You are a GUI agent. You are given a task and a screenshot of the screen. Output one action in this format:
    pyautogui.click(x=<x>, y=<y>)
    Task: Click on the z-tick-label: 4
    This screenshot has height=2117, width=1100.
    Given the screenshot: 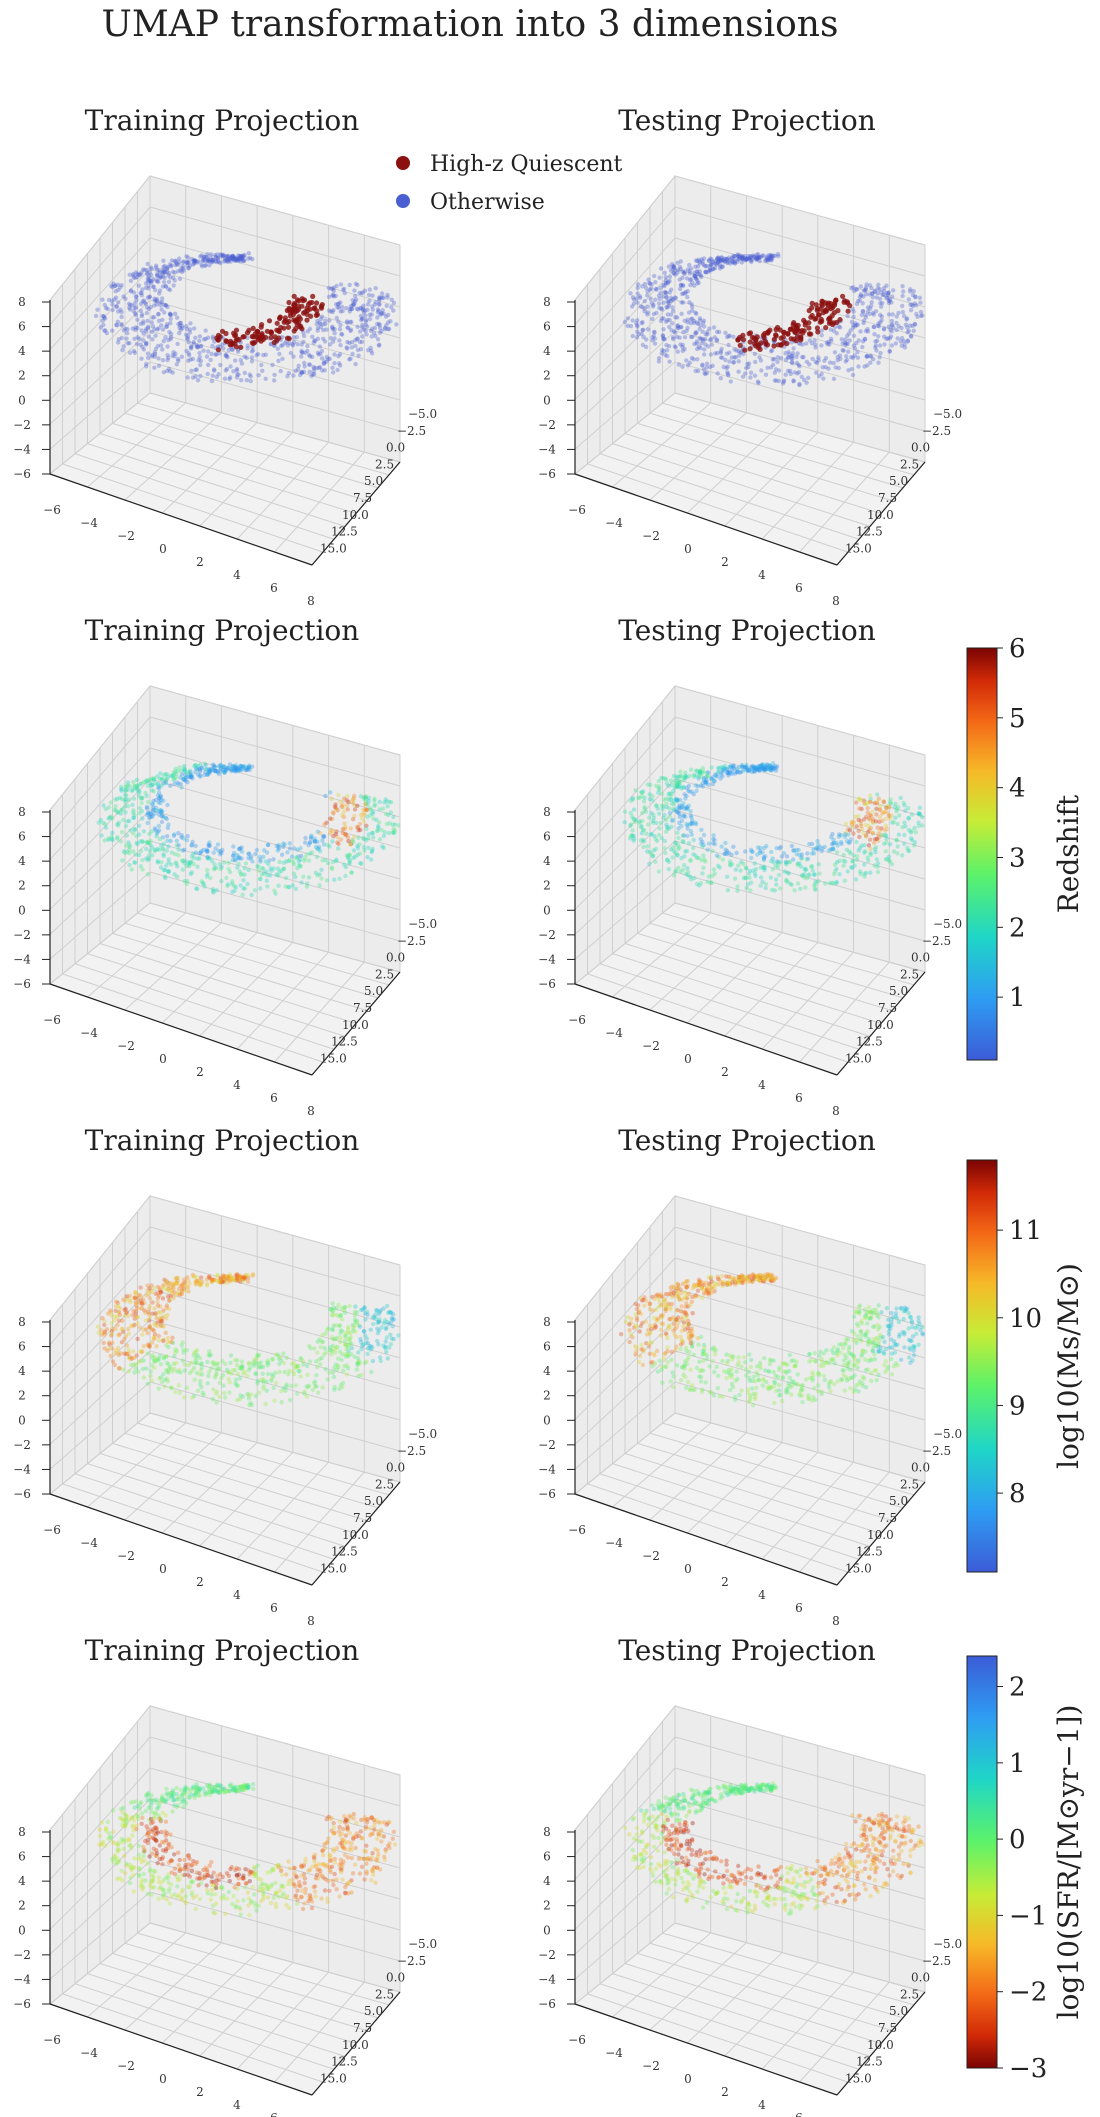 What is the action you would take?
    pyautogui.click(x=547, y=861)
    